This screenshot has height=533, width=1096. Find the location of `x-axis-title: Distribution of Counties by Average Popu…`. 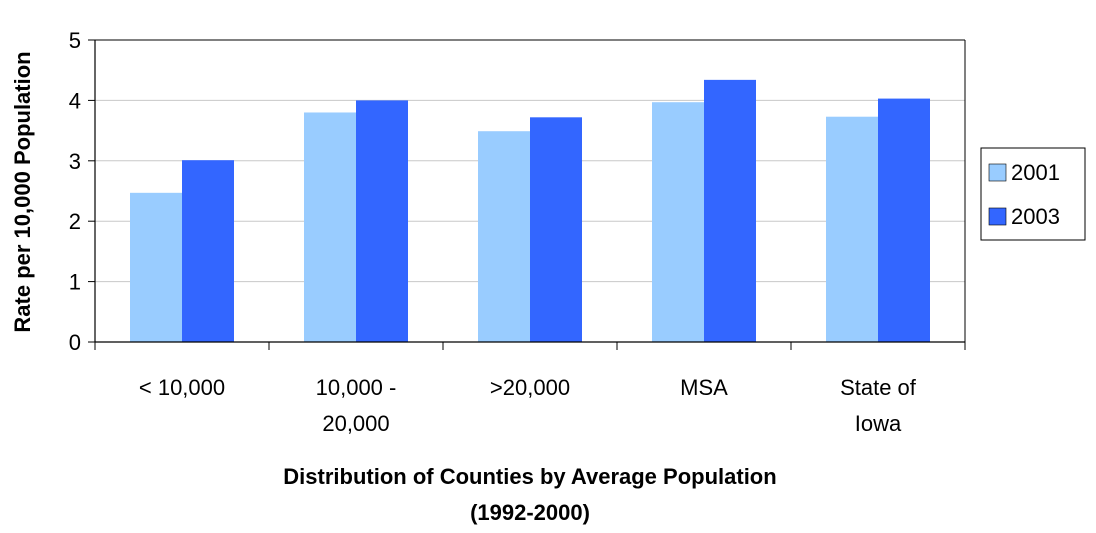

x-axis-title: Distribution of Counties by Average Popu… is located at coordinates (529, 494).